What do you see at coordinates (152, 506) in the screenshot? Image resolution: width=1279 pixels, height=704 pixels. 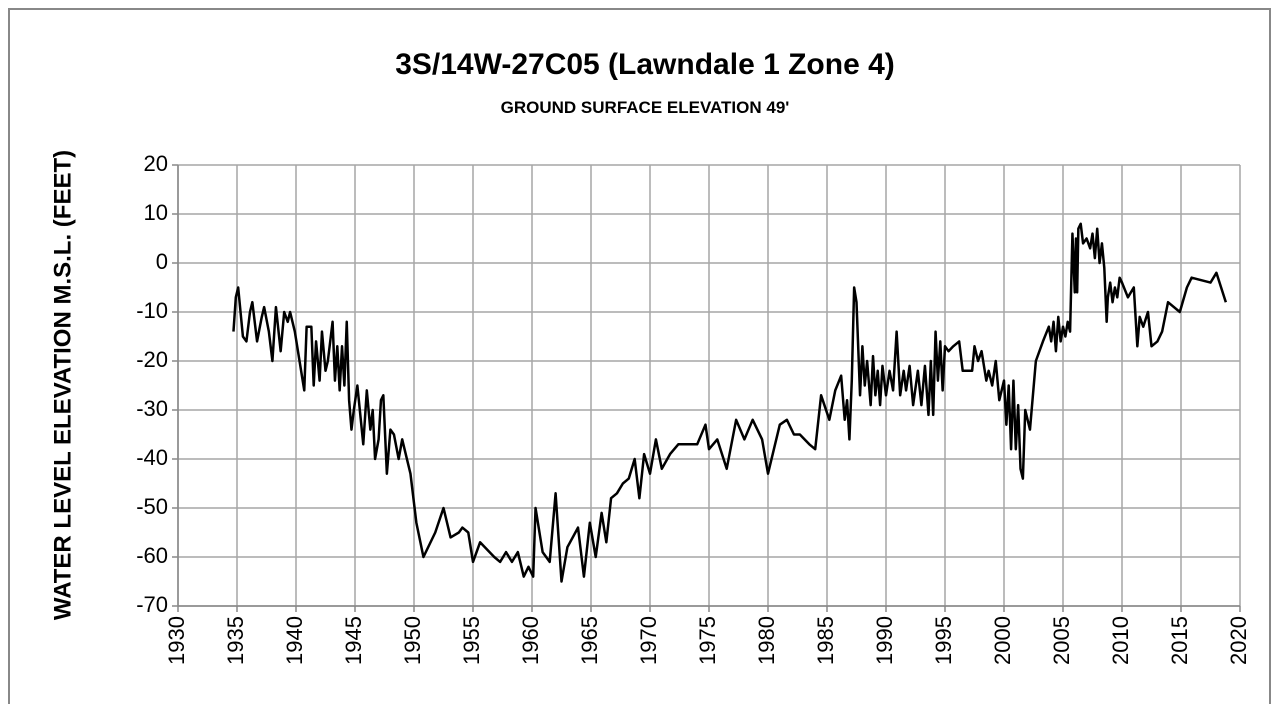 I see `y-tick-label: -50` at bounding box center [152, 506].